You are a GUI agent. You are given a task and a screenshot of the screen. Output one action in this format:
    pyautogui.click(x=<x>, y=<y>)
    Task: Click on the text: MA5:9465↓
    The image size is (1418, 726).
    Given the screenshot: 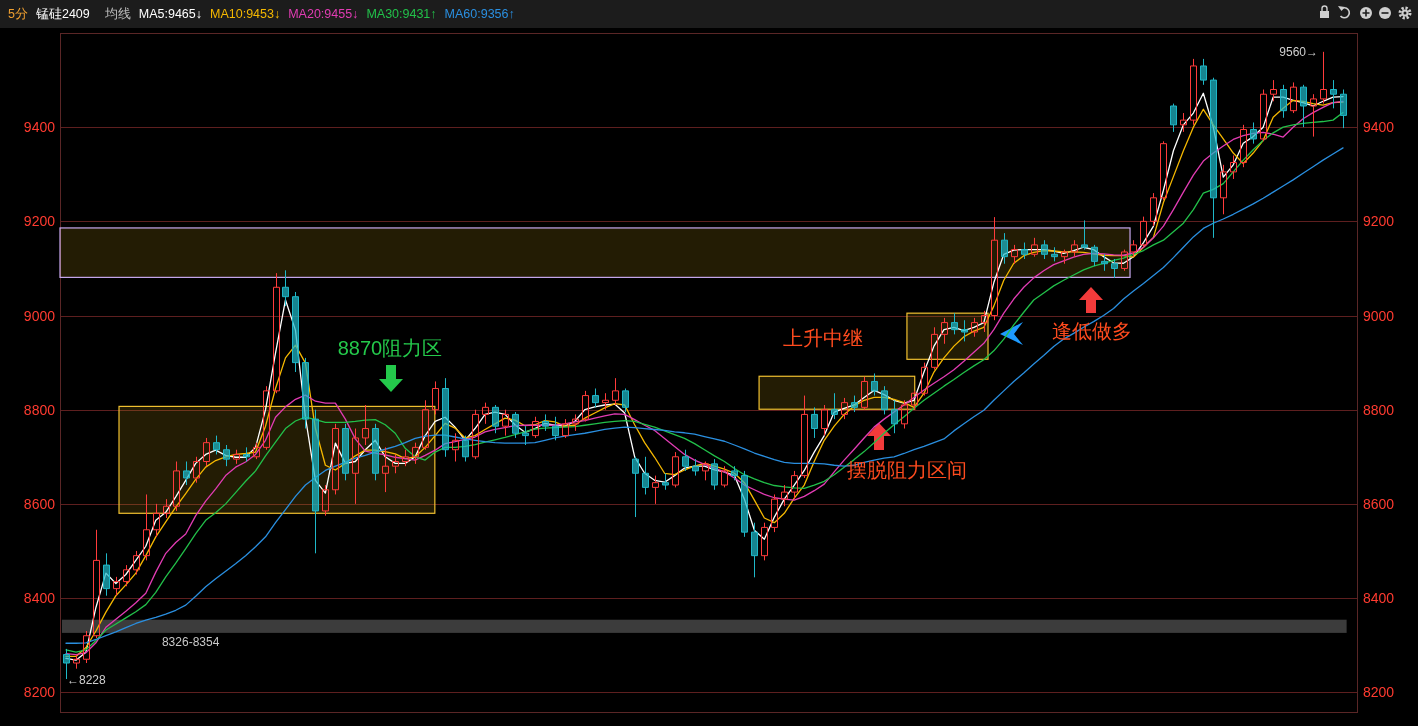 What is the action you would take?
    pyautogui.click(x=170, y=14)
    